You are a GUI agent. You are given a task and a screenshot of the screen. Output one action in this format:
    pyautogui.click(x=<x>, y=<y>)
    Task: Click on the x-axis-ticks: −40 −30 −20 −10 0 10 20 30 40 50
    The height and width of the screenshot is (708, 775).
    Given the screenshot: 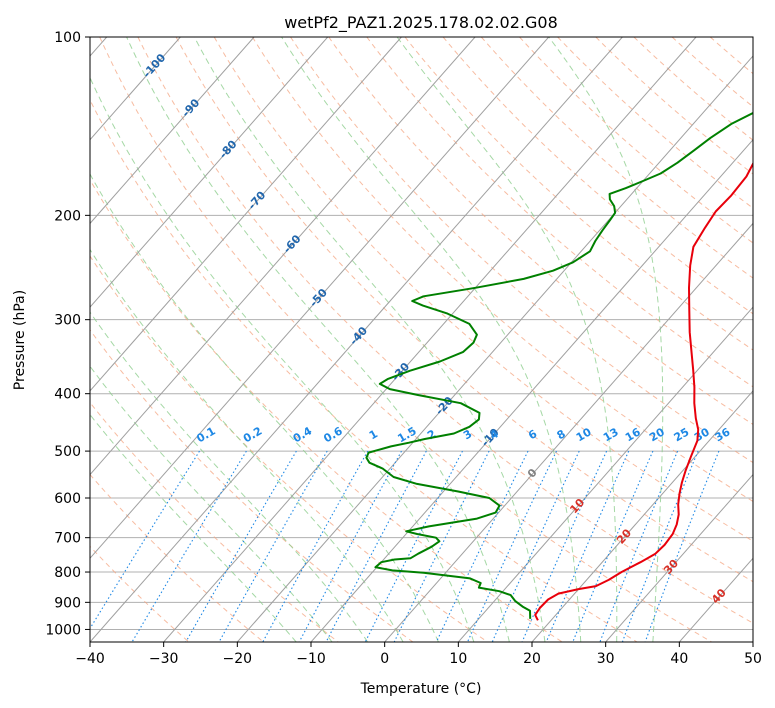 What is the action you would take?
    pyautogui.click(x=418, y=654)
    